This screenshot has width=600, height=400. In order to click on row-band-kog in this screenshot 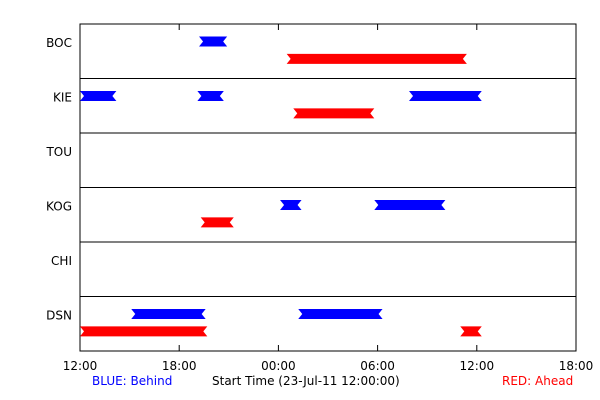, I will do `click(328, 215)`.